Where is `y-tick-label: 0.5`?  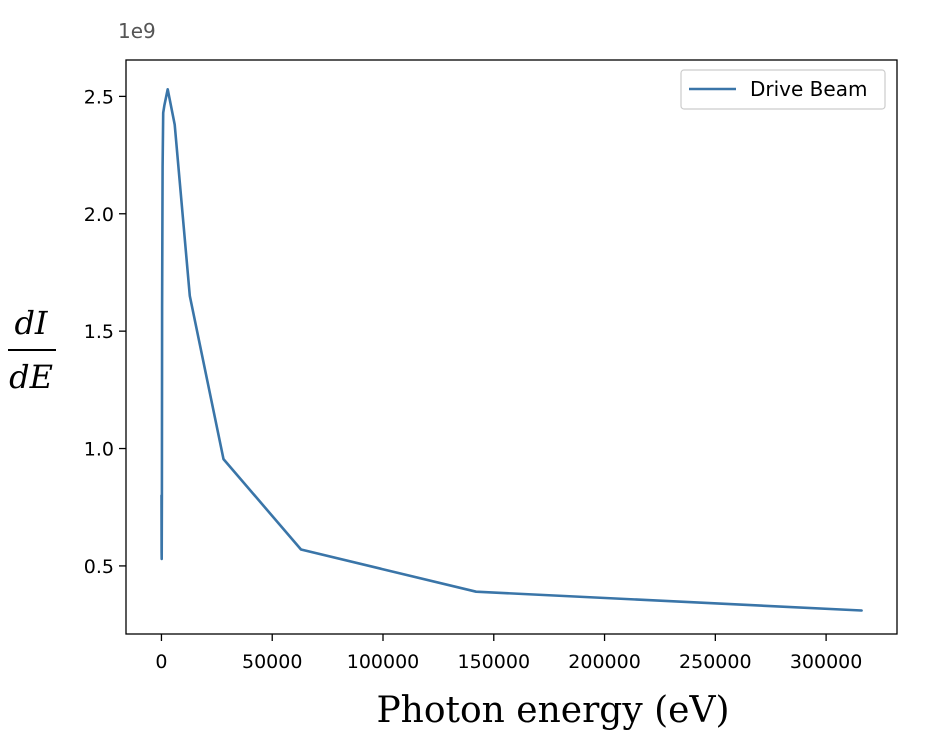 y-tick-label: 0.5 is located at coordinates (99, 567).